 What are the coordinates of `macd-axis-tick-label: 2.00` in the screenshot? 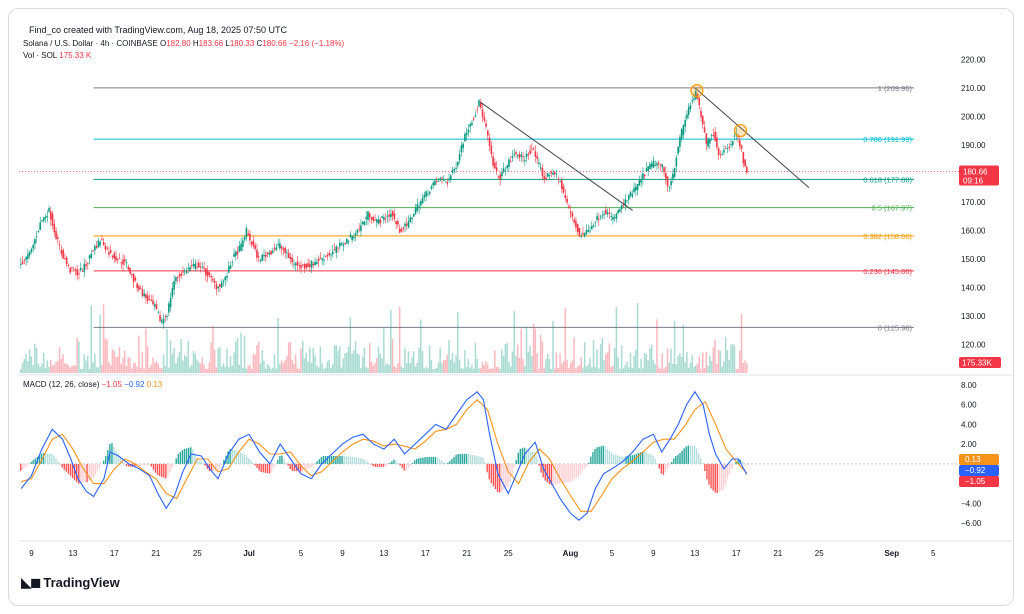 It's located at (969, 444).